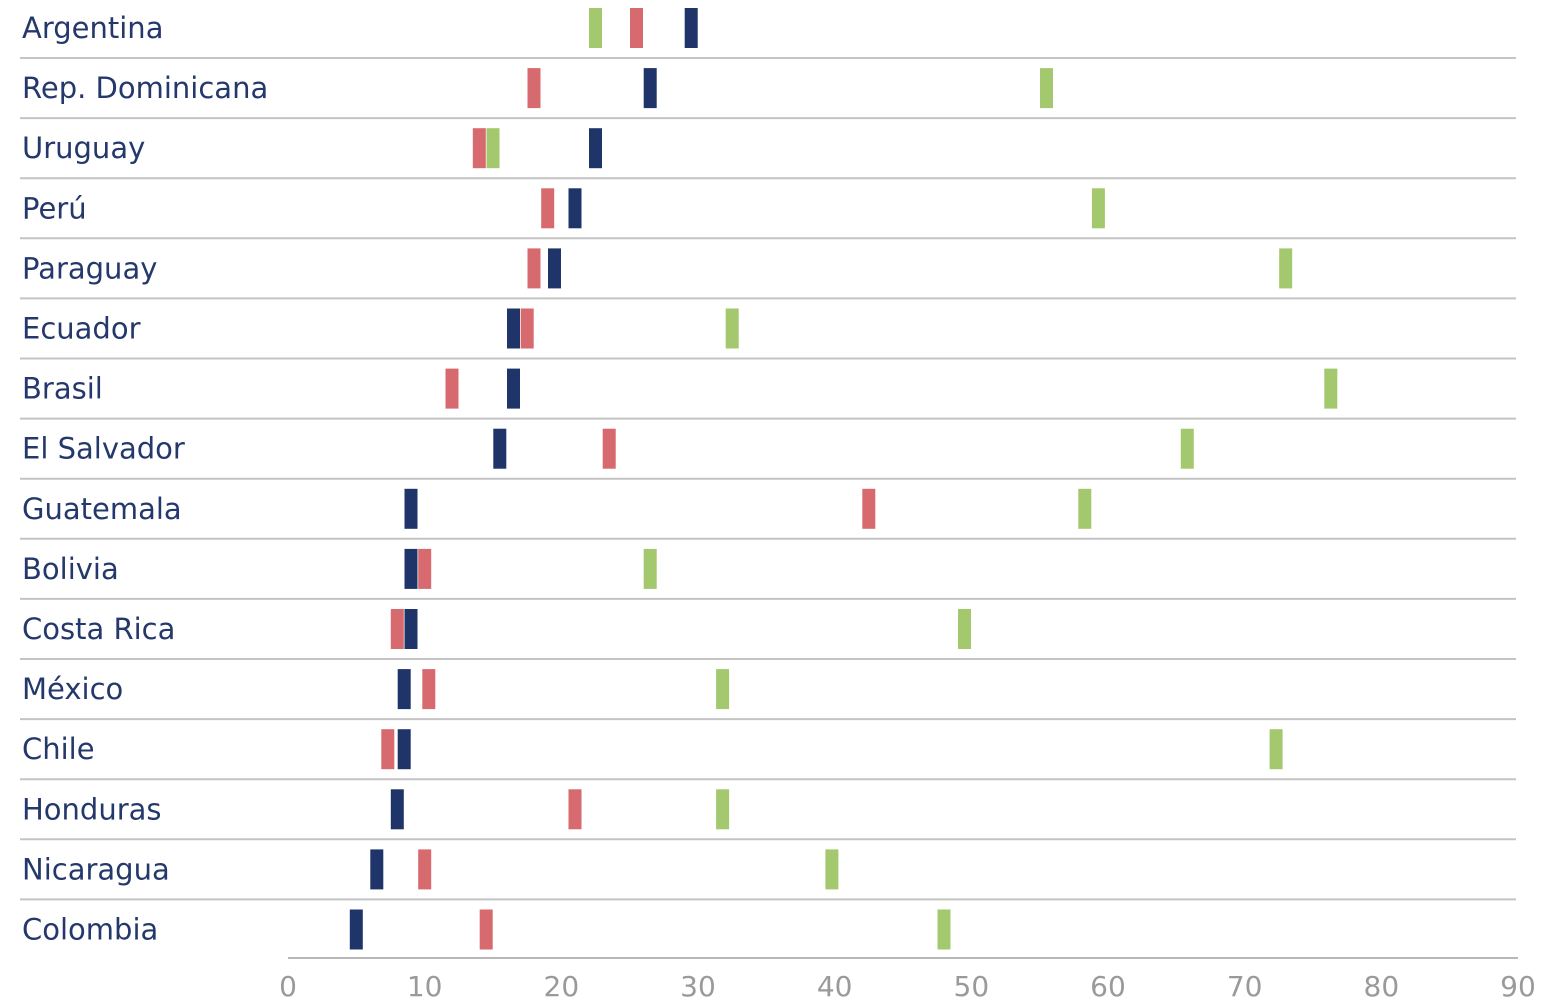  Describe the element at coordinates (145, 88) in the screenshot. I see `country-label: Rep. Dominicana` at that location.